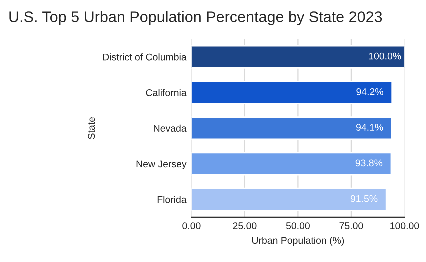 This screenshot has width=426, height=262. I want to click on x-tick-label: 50.00, so click(298, 226).